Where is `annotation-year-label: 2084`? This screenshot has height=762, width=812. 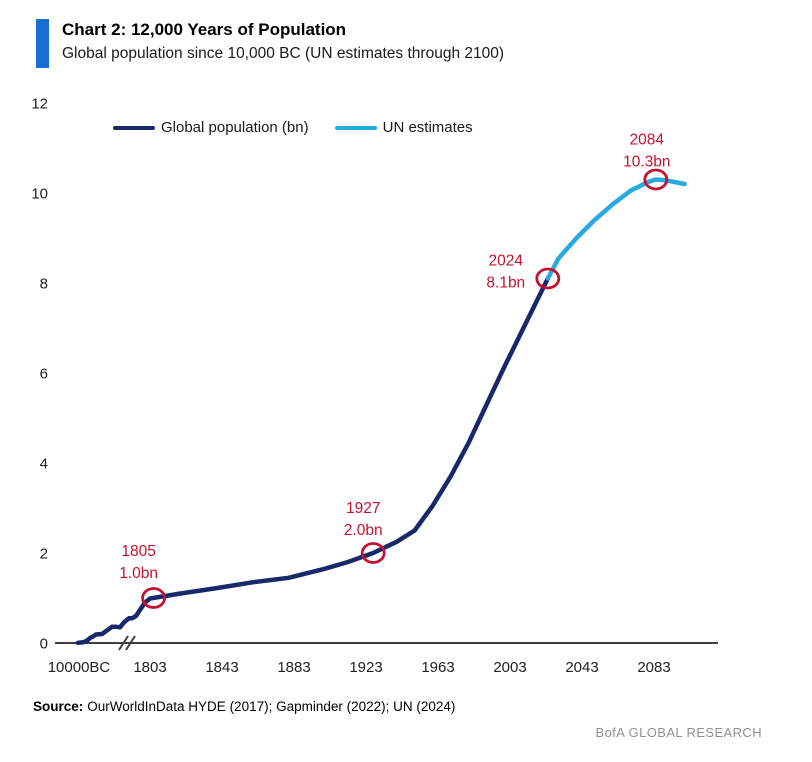
annotation-year-label: 2084 is located at coordinates (647, 140).